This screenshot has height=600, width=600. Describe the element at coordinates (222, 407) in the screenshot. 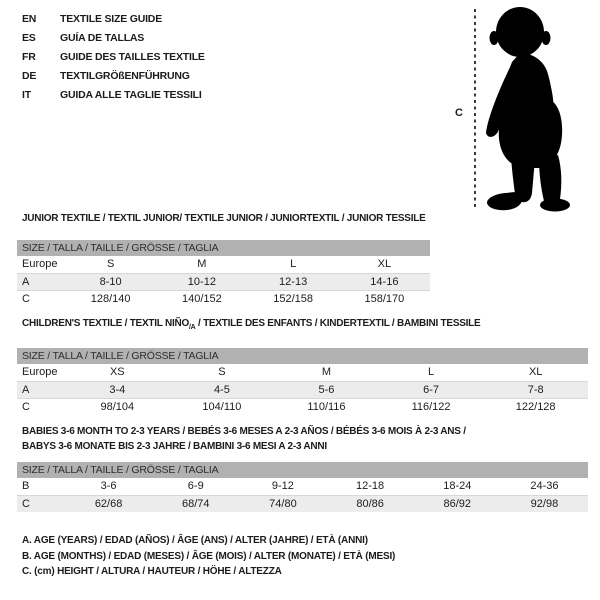

I see `value-cell: 104/110` at that location.